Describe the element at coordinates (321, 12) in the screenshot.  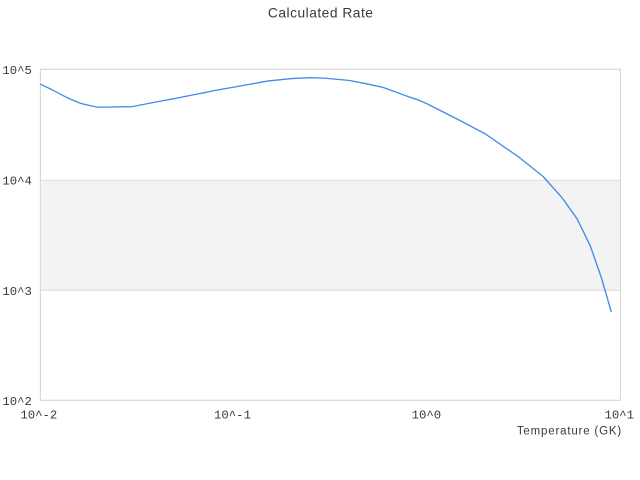
I see `svg-text: Calculated Rate` at that location.